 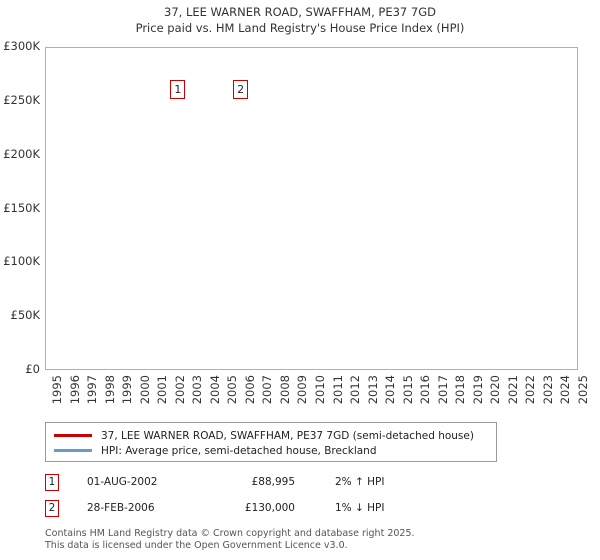 I want to click on x-axis-tick-label: 2025, so click(x=582, y=390).